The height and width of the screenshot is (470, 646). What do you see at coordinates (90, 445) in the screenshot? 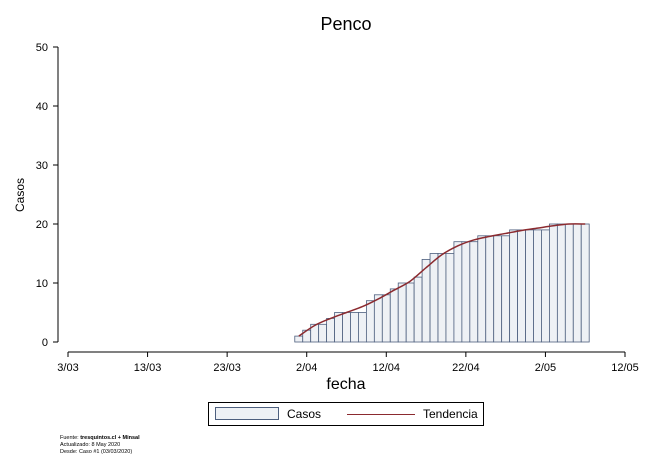
I see `updated-note: Actualizado: 8 May 2020` at bounding box center [90, 445].